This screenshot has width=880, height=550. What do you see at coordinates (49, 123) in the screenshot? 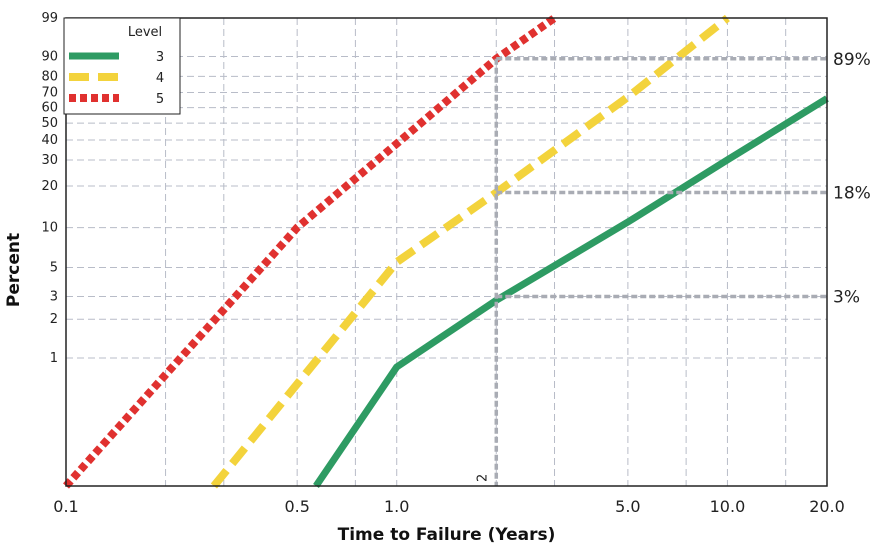
I see `y-tick-label: 50` at bounding box center [49, 123].